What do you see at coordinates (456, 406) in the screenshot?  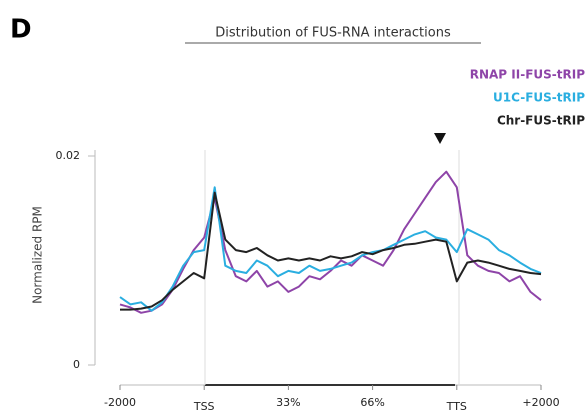 I see `x-tick-label: TTS` at bounding box center [456, 406].